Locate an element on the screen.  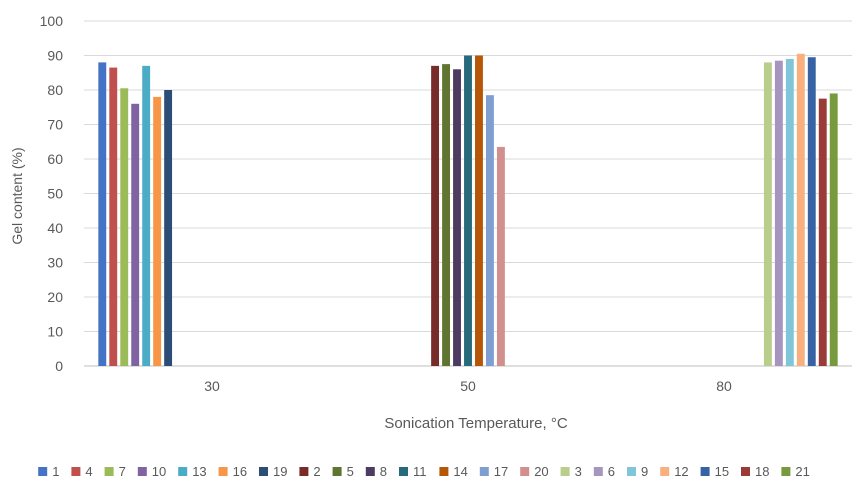
legend-item-16: 16 is located at coordinates (232, 471).